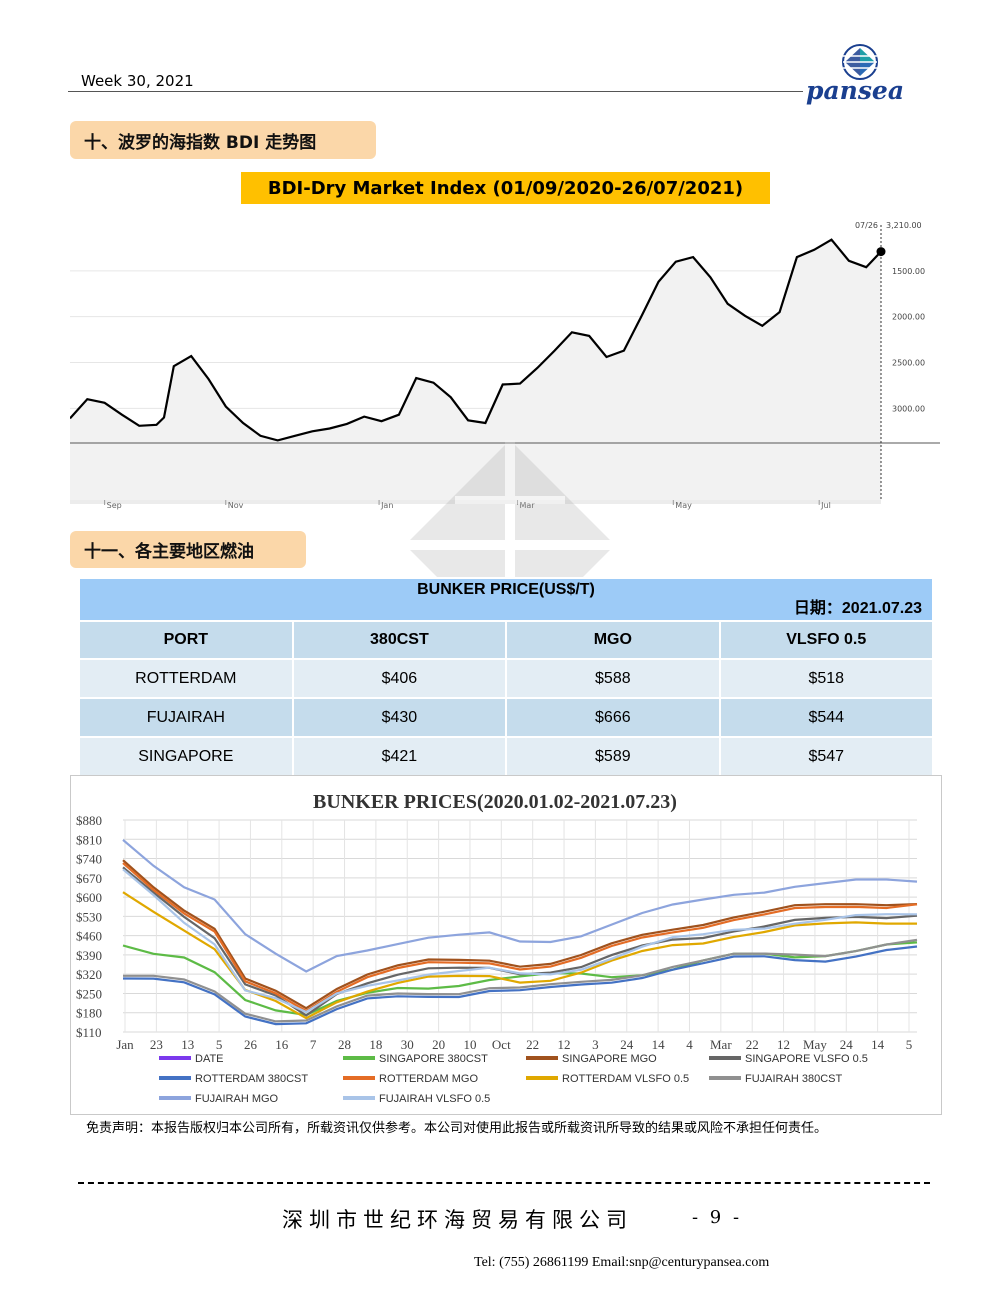 The image size is (1000, 1294). Describe the element at coordinates (89, 878) in the screenshot. I see `bunker-y-tick-label: $670` at that location.